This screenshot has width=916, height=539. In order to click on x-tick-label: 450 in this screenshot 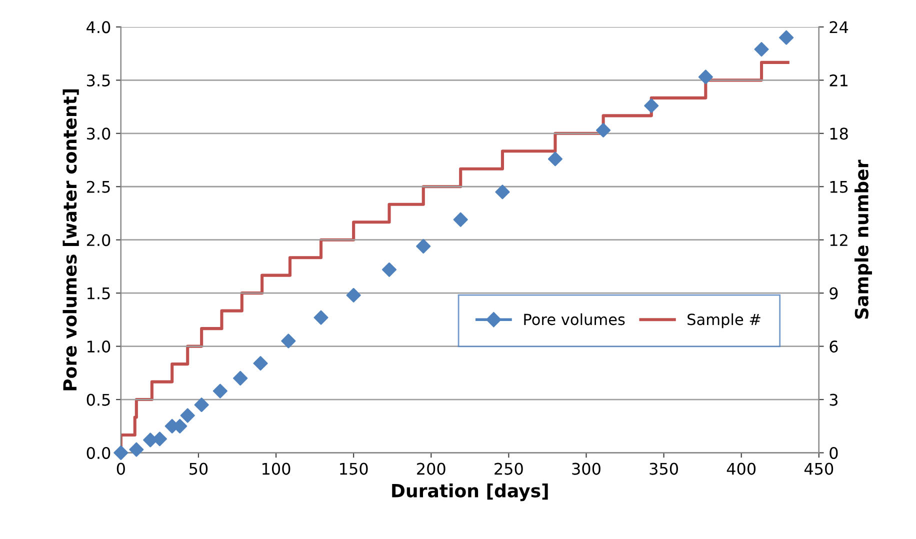, I will do `click(819, 468)`.